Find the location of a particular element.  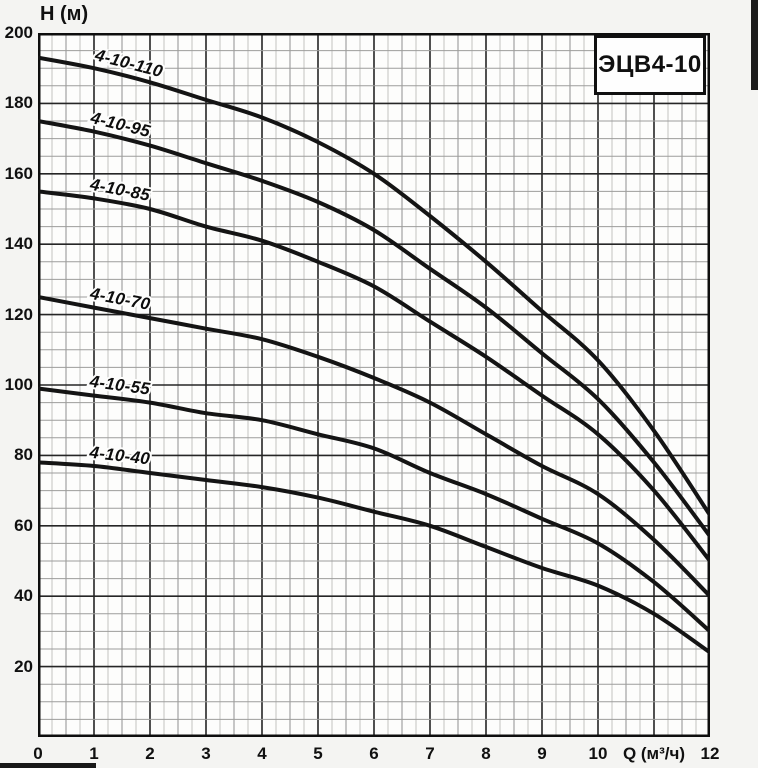

title-box: ЭЦВ4-10 is located at coordinates (650, 65).